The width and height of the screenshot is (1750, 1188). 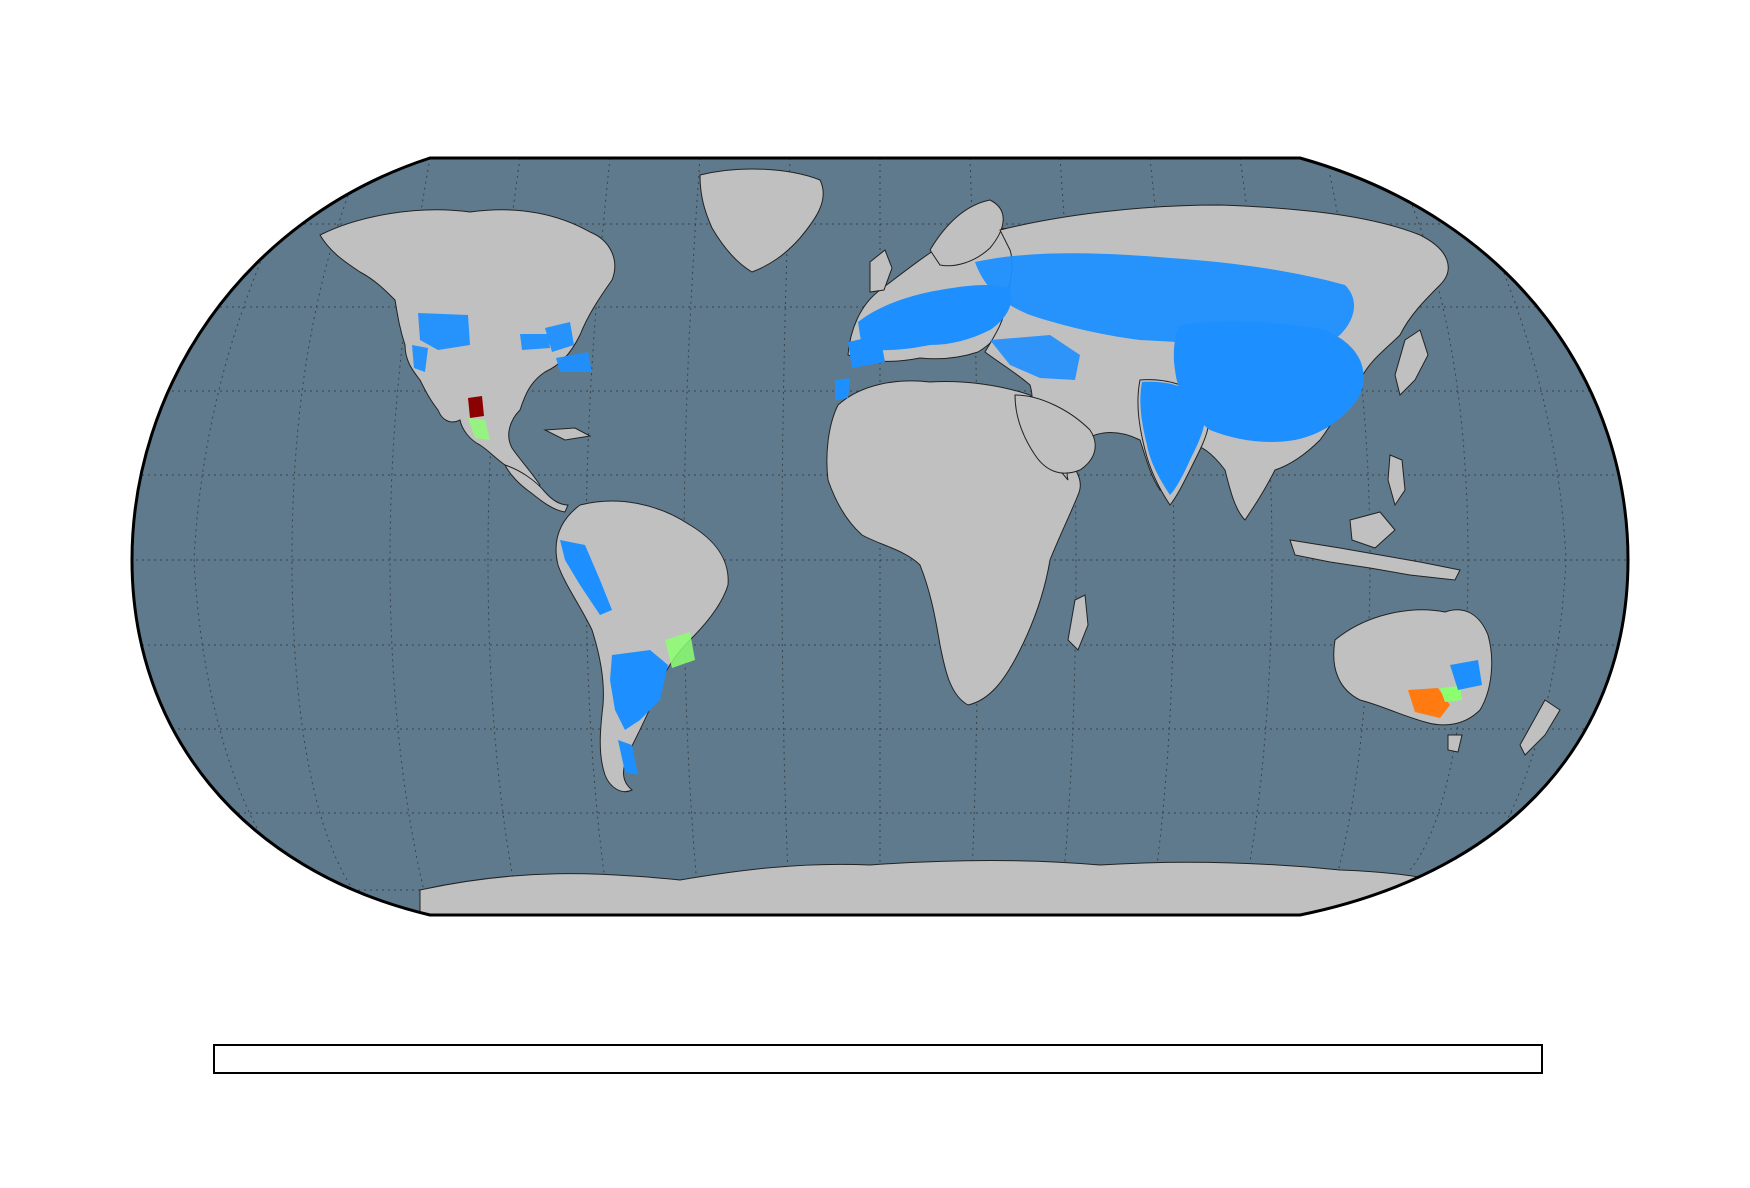 What do you see at coordinates (567, 434) in the screenshot?
I see `caribbean` at bounding box center [567, 434].